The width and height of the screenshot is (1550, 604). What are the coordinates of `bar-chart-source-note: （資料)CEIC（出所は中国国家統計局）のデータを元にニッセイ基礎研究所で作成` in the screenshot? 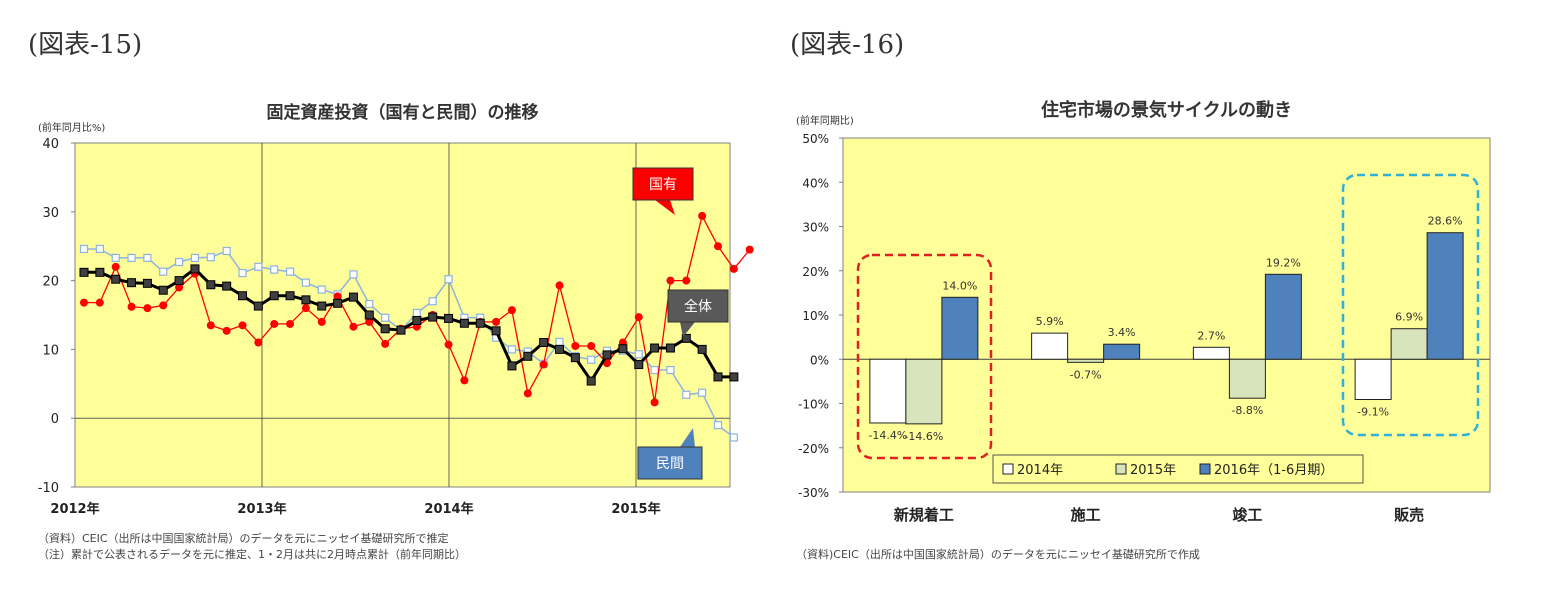 It's located at (998, 554).